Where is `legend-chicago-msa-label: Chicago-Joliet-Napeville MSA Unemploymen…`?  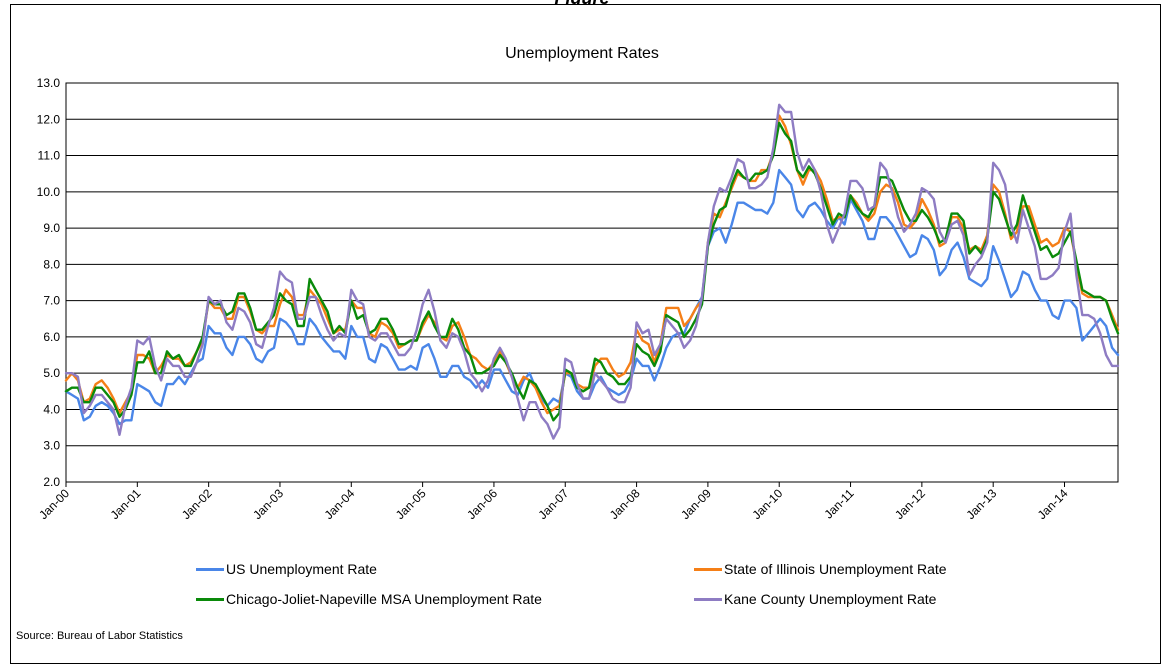
legend-chicago-msa-label: Chicago-Joliet-Napeville MSA Unemploymen… is located at coordinates (384, 599).